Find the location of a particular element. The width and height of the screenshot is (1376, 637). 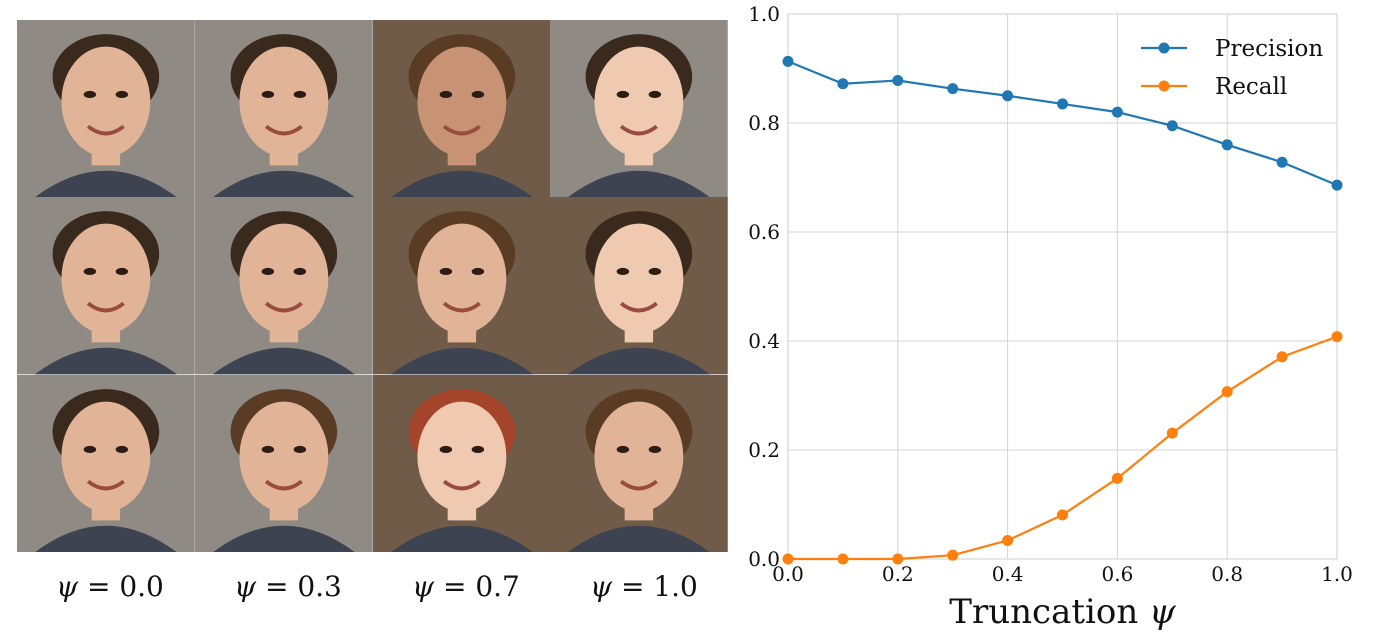

y-tick-label: 0.8 is located at coordinates (764, 123).